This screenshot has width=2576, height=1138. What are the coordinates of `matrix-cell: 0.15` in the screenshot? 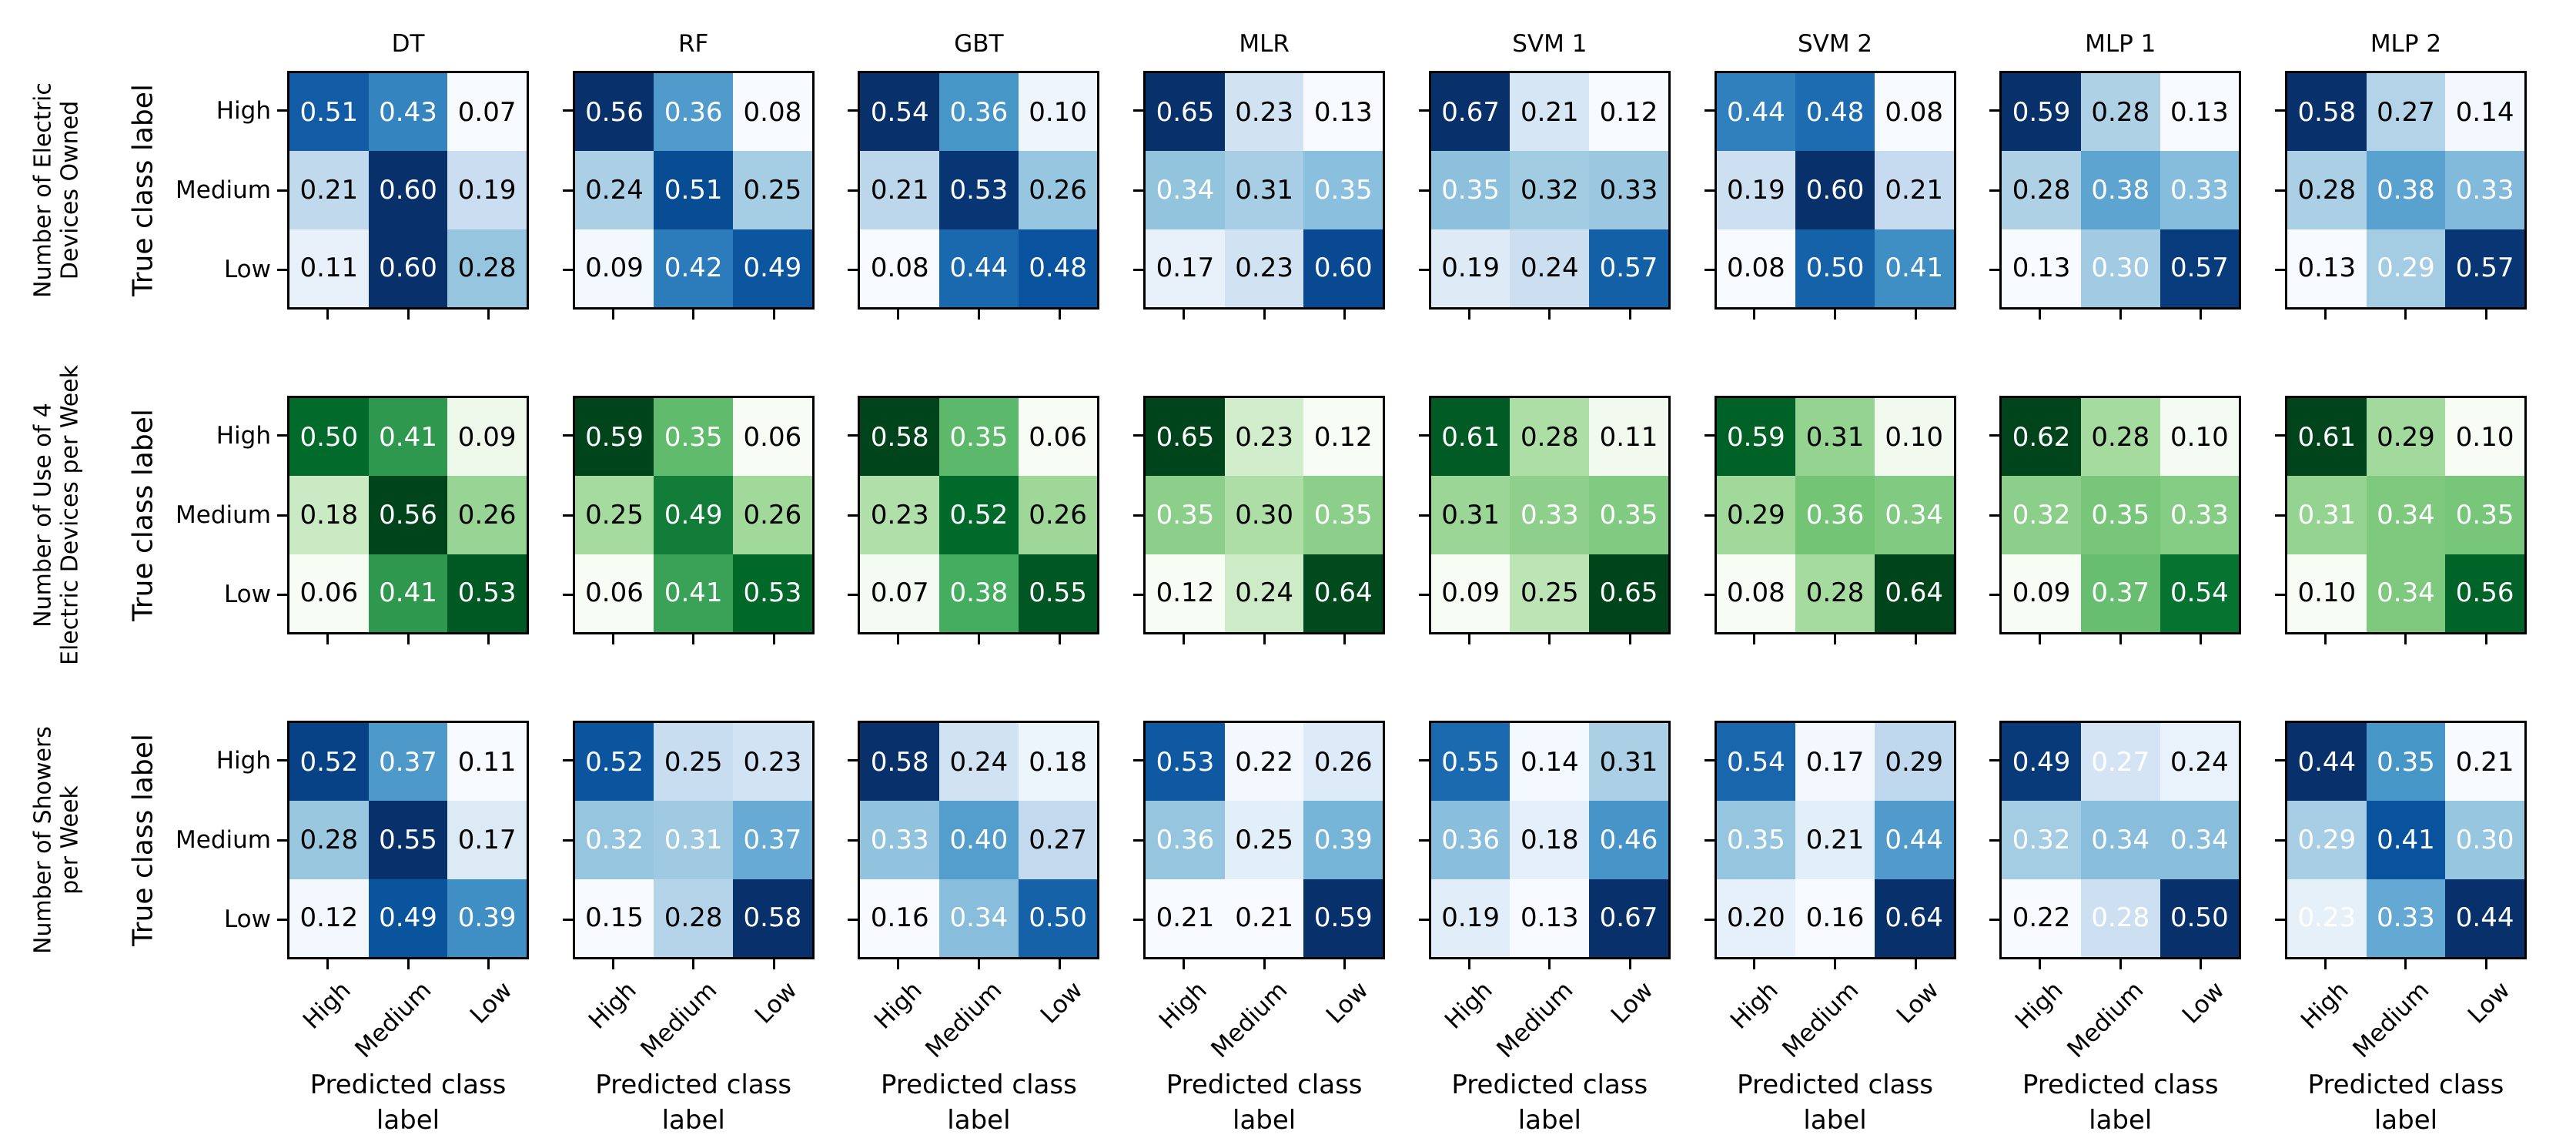 It's located at (614, 918).